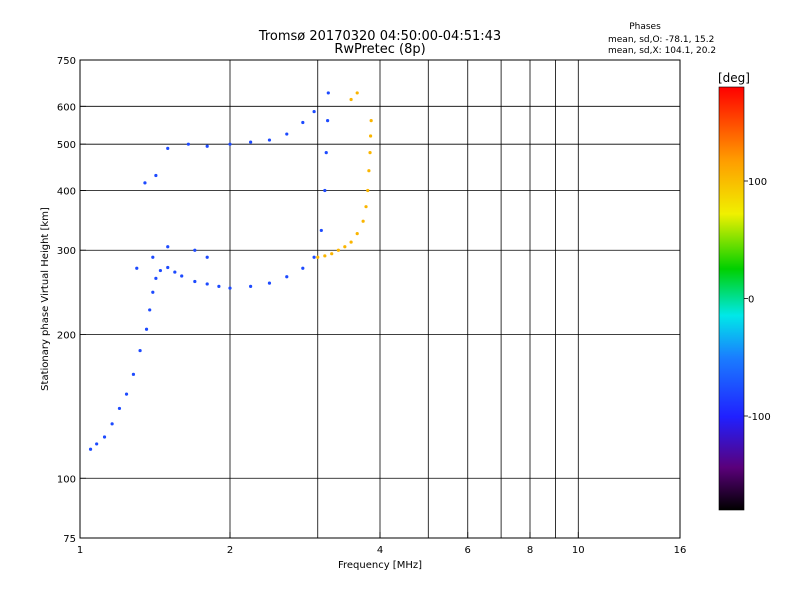  I want to click on y-tick-label: 100, so click(66, 479).